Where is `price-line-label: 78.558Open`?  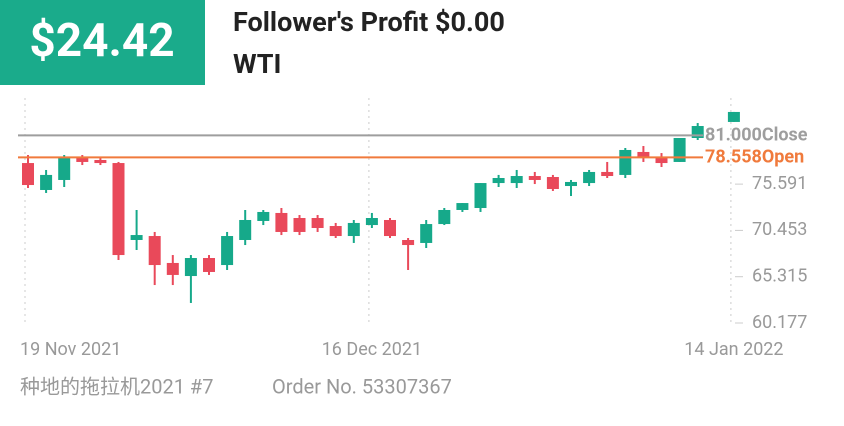
price-line-label: 78.558Open is located at coordinates (754, 156).